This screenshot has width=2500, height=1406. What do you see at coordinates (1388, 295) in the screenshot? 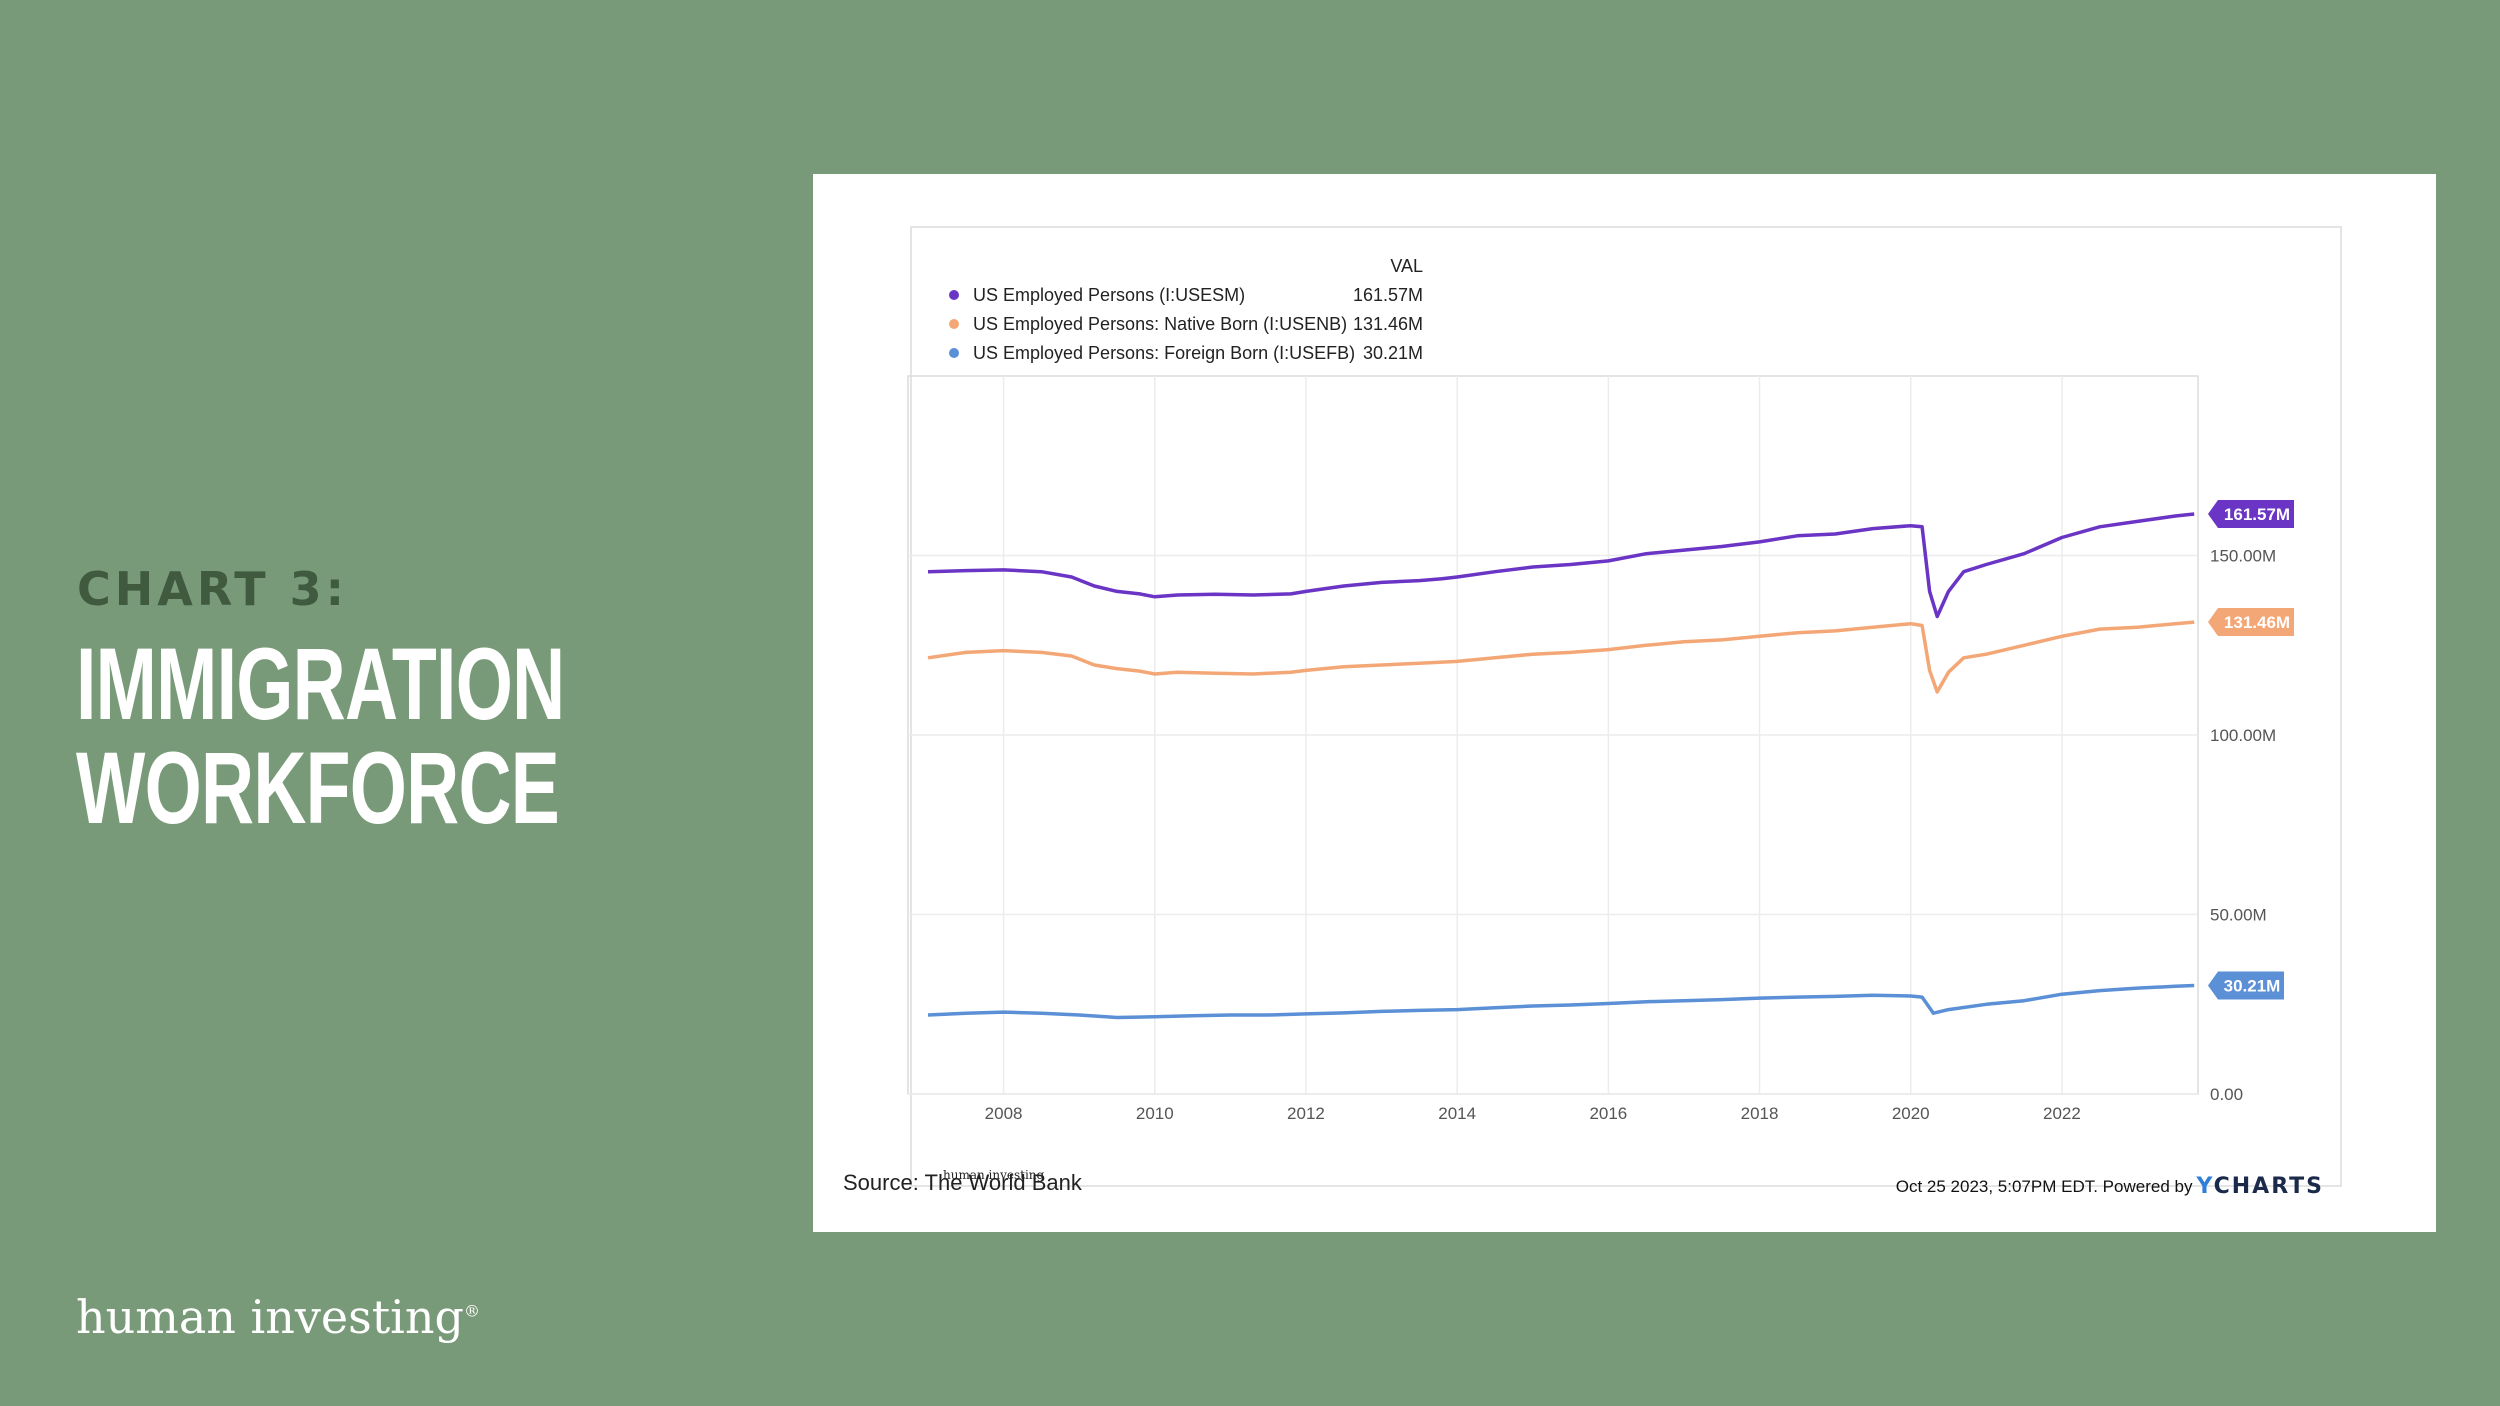
I see `legend-value: 161.57M` at bounding box center [1388, 295].